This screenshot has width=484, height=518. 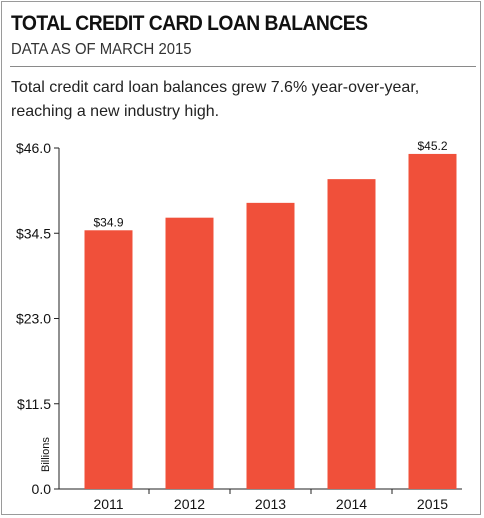 What do you see at coordinates (189, 504) in the screenshot?
I see `x-tick-label: 2012` at bounding box center [189, 504].